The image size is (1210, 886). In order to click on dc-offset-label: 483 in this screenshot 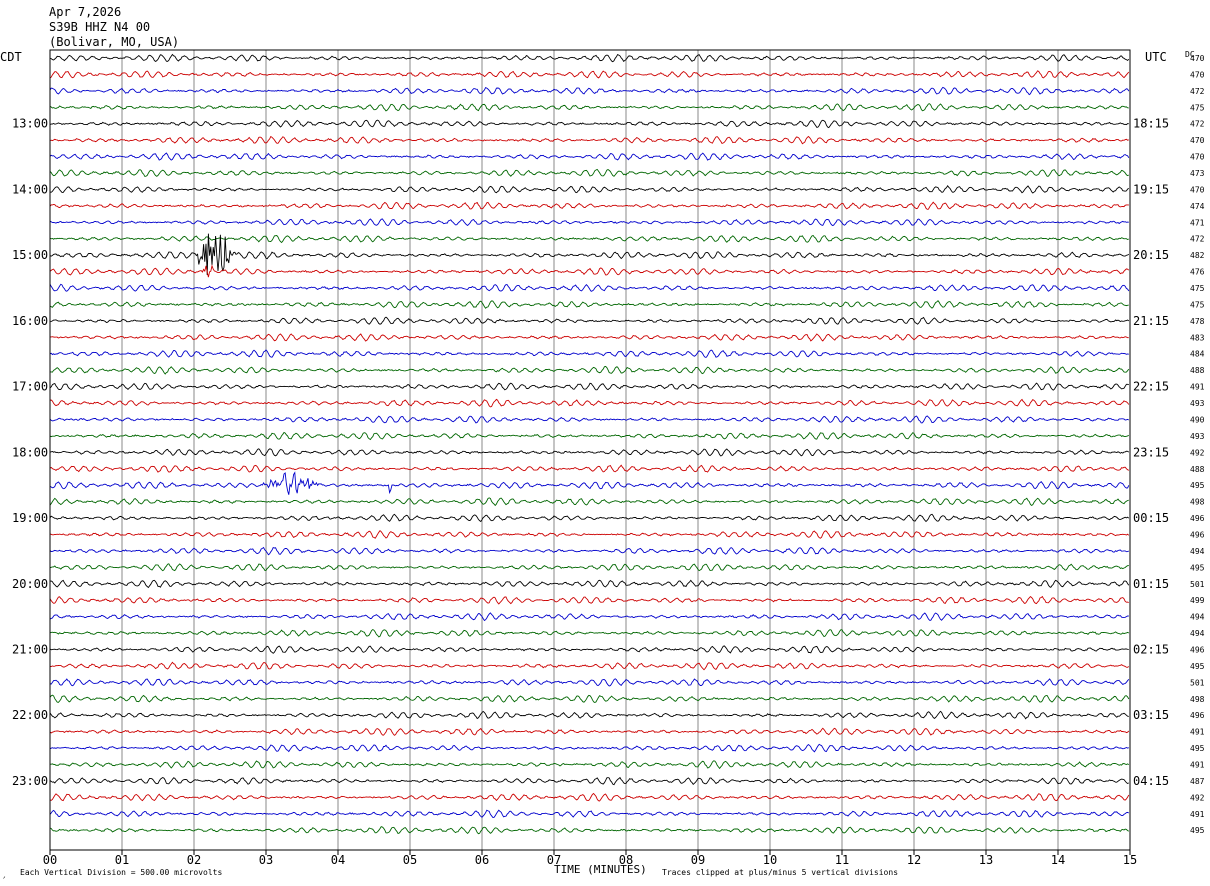, I will do `click(1197, 337)`.